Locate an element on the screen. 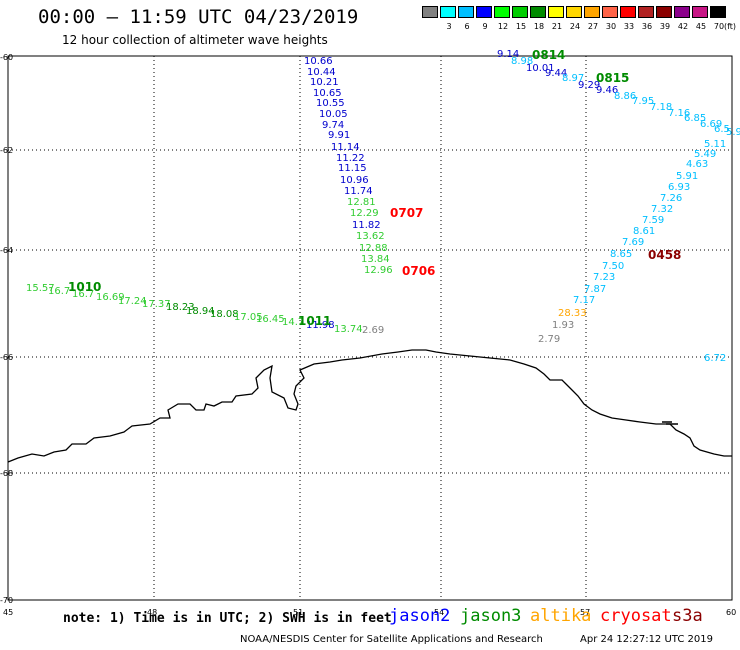 Image resolution: width=740 pixels, height=650 pixels. swh-label: 8.65 is located at coordinates (621, 254).